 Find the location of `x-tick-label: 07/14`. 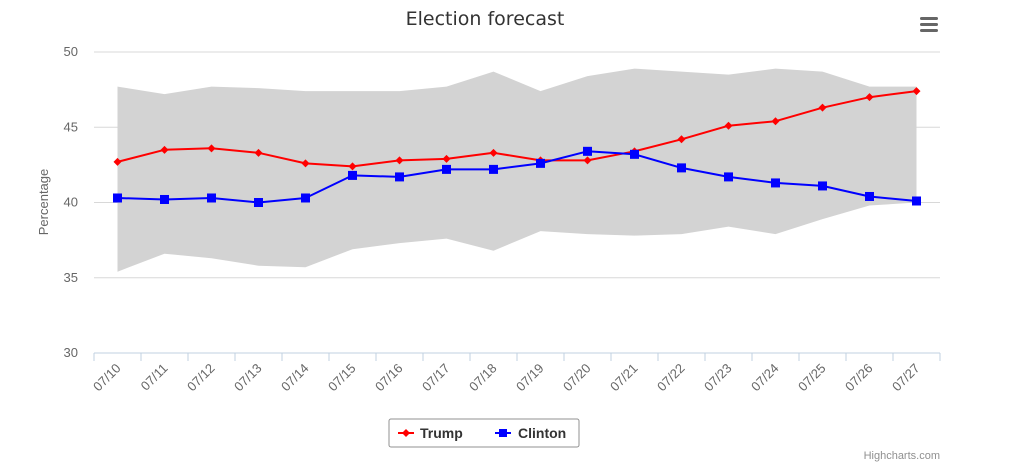

x-tick-label: 07/14 is located at coordinates (295, 378).